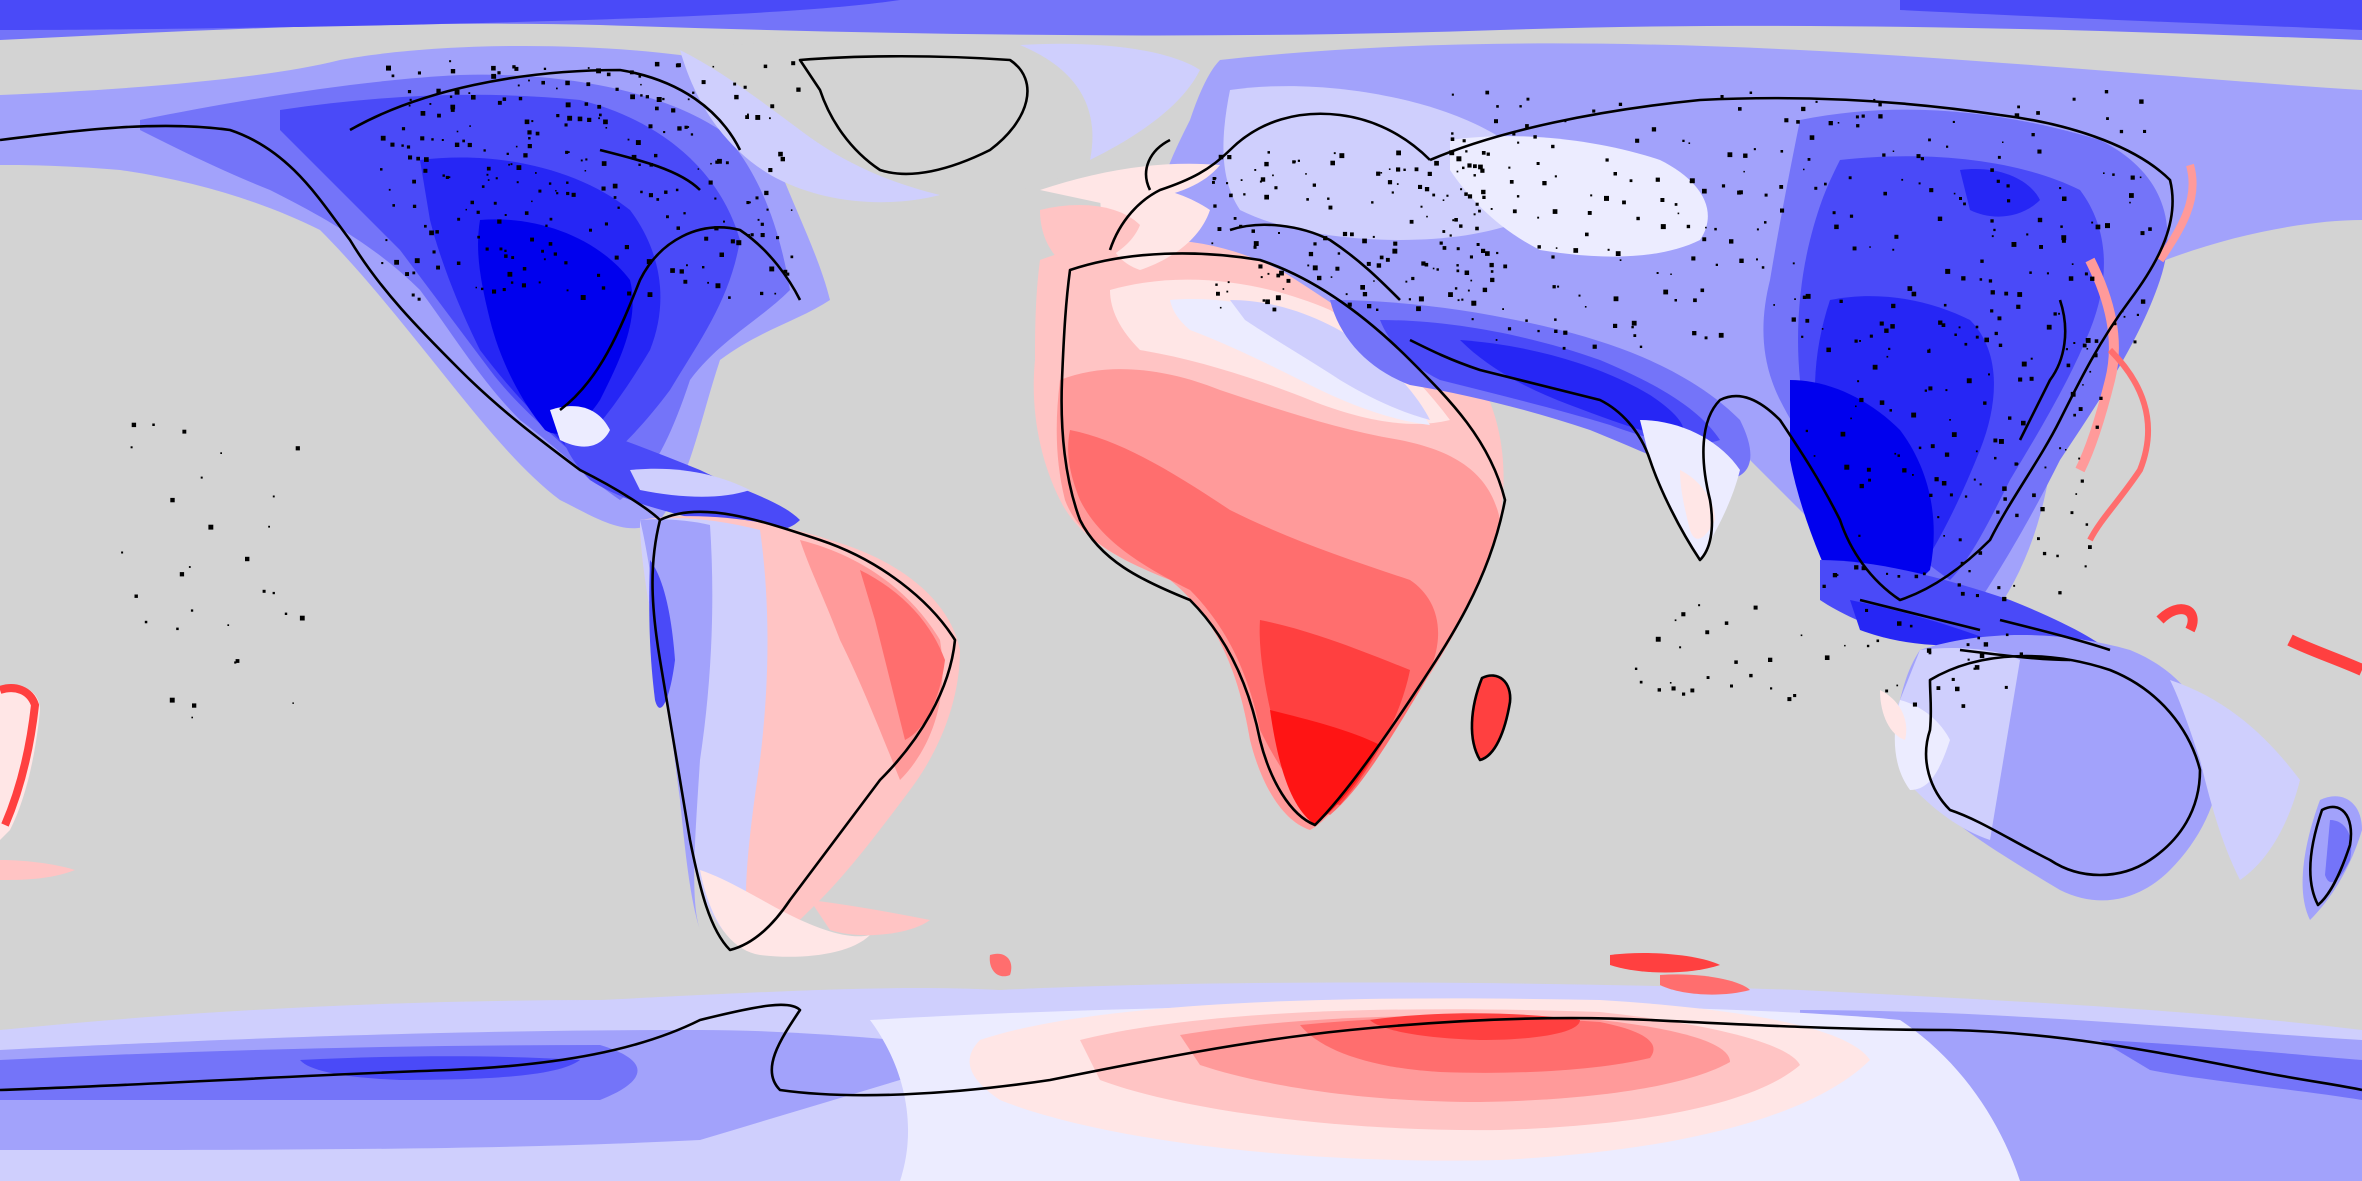  I want to click on japan-coast, so click(2042, 370).